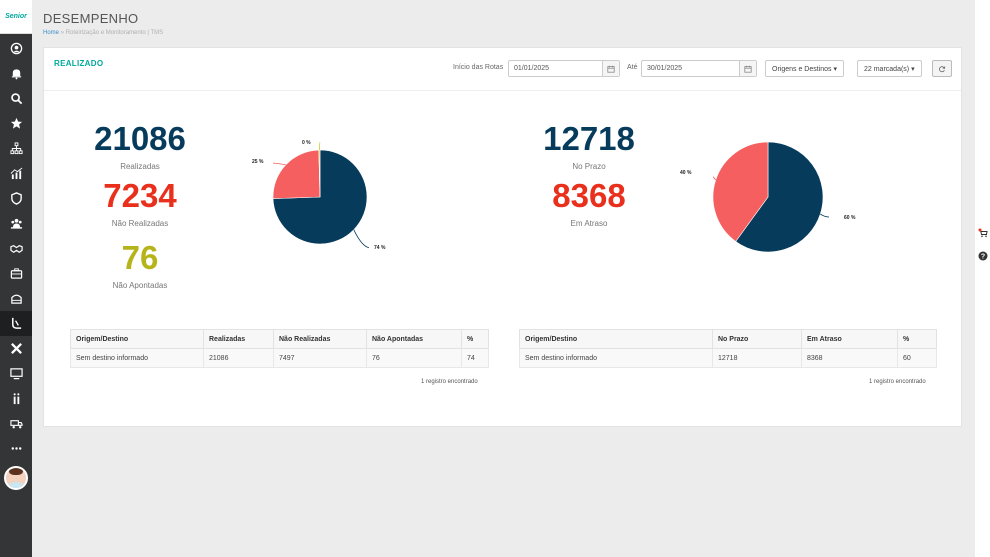 This screenshot has height=557, width=990. What do you see at coordinates (850, 218) in the screenshot?
I see `pie-right-label-60: 60 %` at bounding box center [850, 218].